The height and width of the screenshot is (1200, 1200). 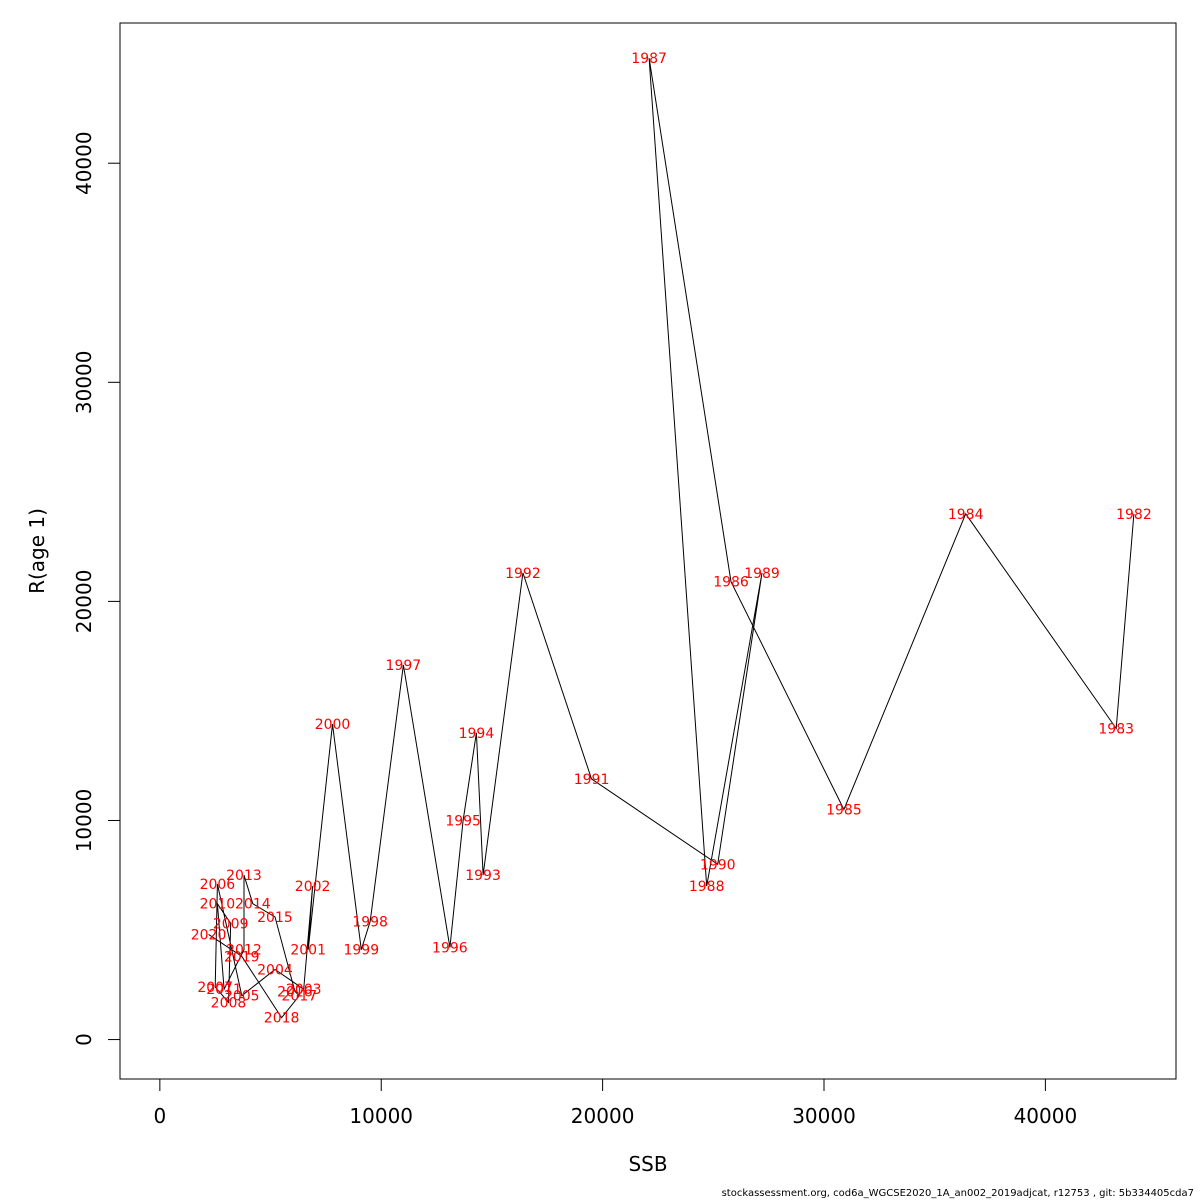 I want to click on x-tick-label: 10000, so click(x=381, y=1116).